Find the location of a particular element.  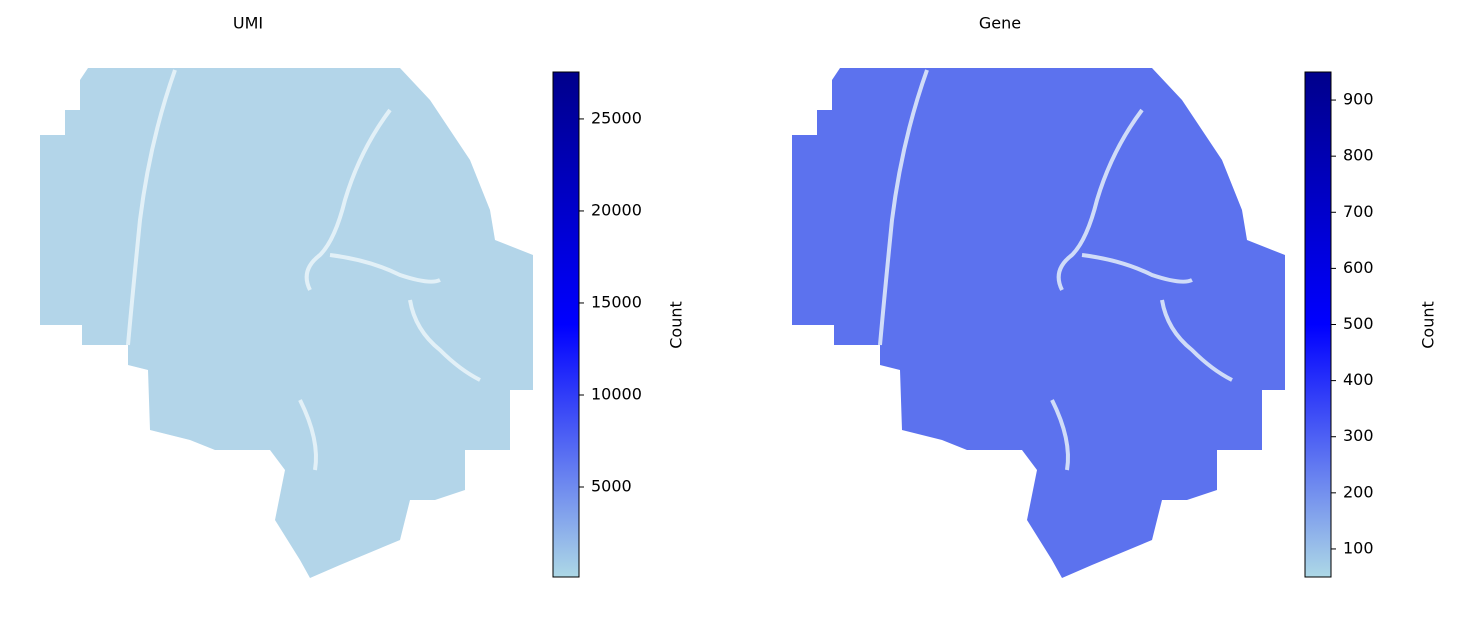

colorbar-tick-label: 700 is located at coordinates (1358, 211).